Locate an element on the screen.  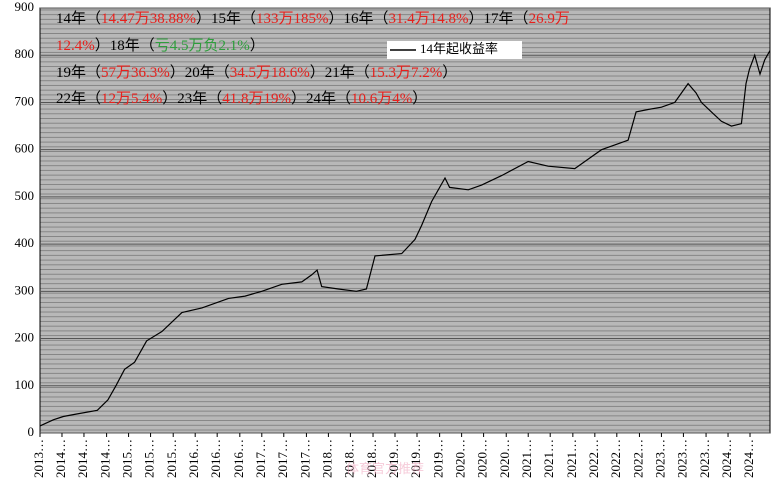
y-tick-label: 800 is located at coordinates (25, 53).